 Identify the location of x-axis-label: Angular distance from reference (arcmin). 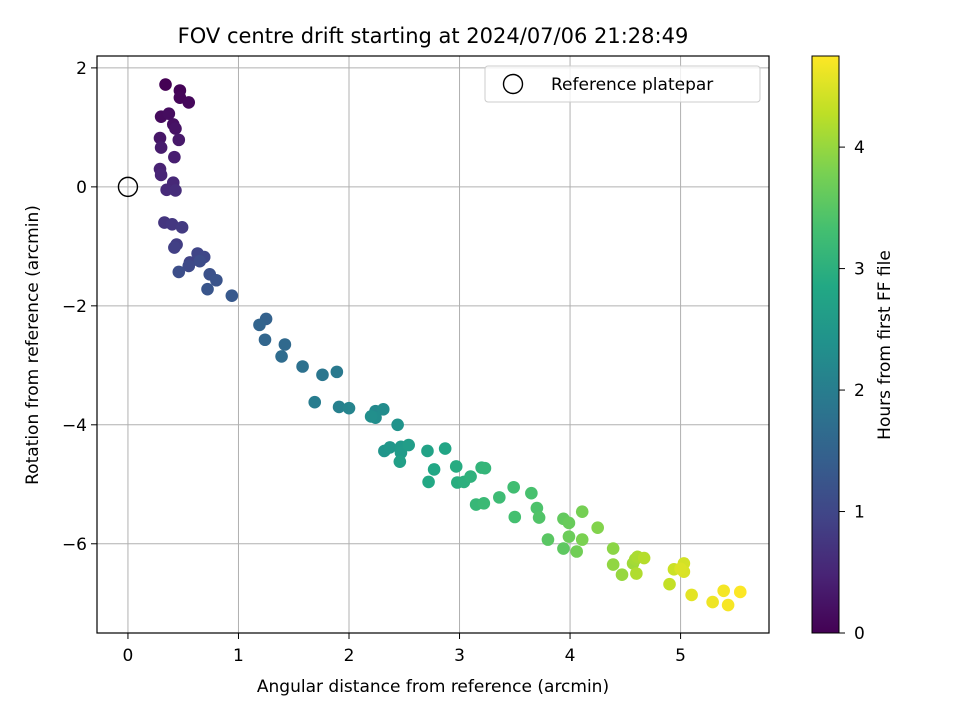
(433, 687).